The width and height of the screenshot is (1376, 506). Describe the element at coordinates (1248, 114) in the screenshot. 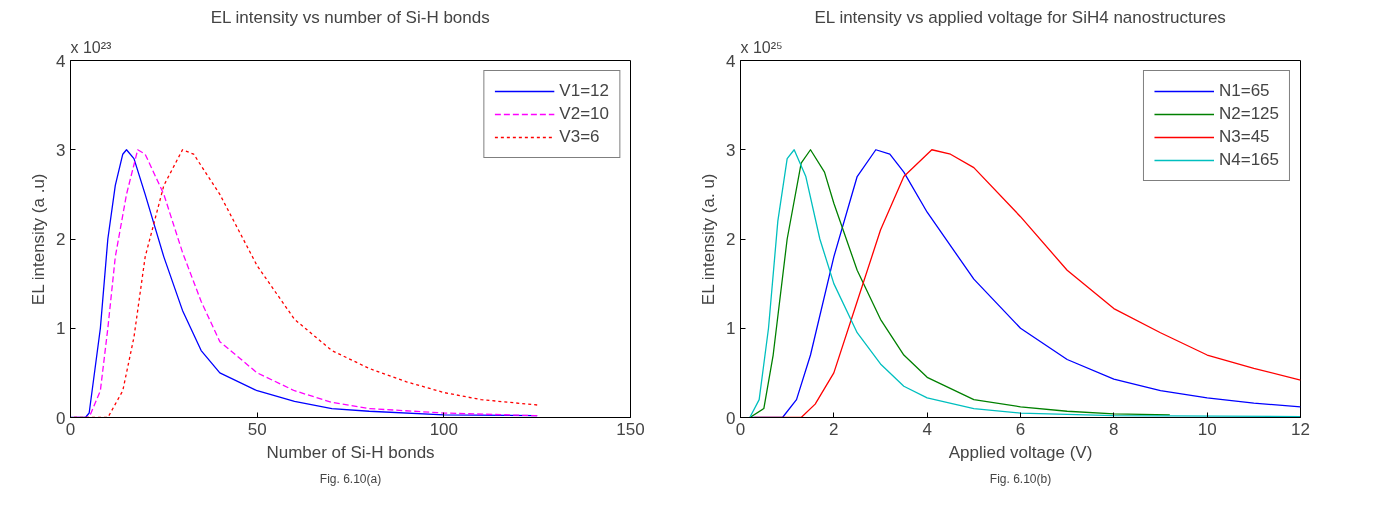

I see `legend-label: N2=125` at that location.